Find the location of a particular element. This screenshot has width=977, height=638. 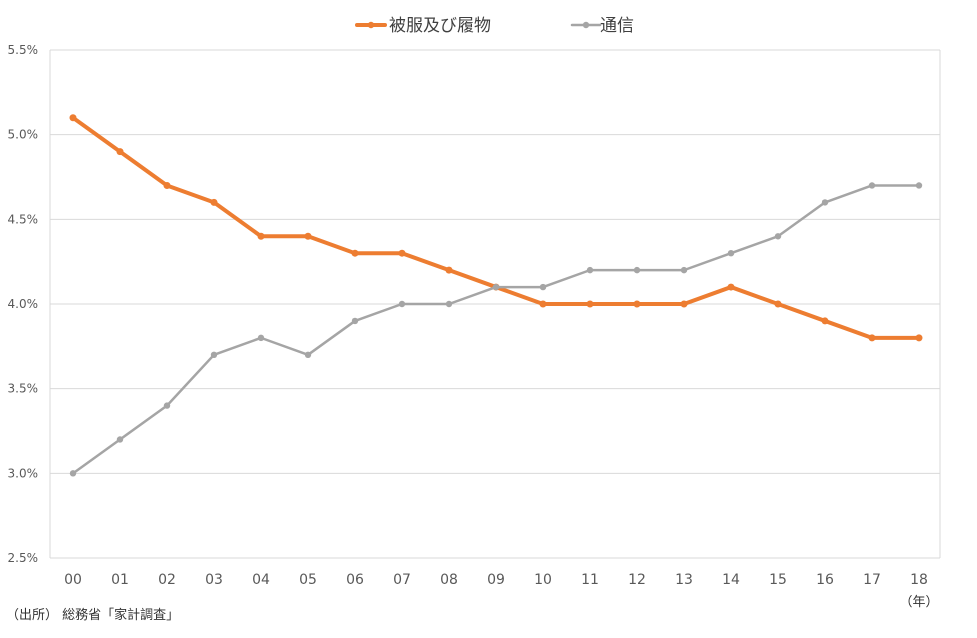

x-tick-label: 12 is located at coordinates (637, 580).